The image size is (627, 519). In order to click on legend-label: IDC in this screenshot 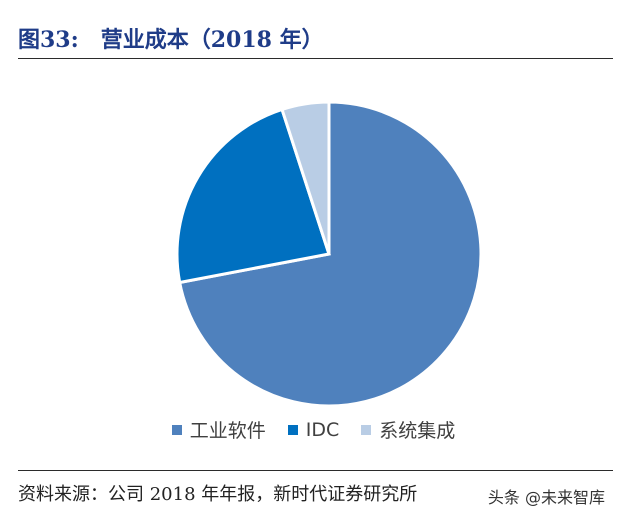, I will do `click(322, 429)`.